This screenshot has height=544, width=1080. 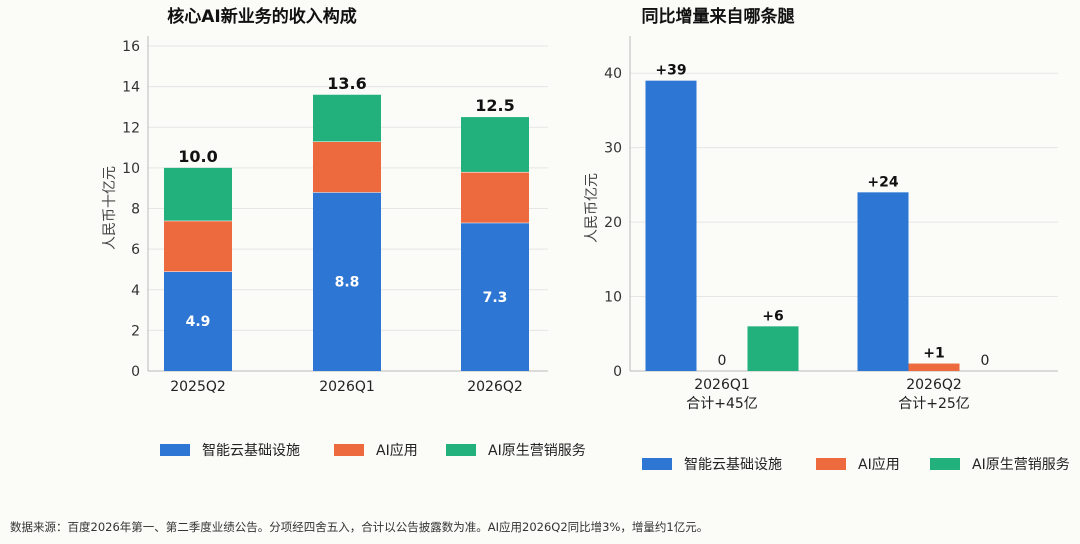 What do you see at coordinates (131, 88) in the screenshot?
I see `y-tick-label: 14` at bounding box center [131, 88].